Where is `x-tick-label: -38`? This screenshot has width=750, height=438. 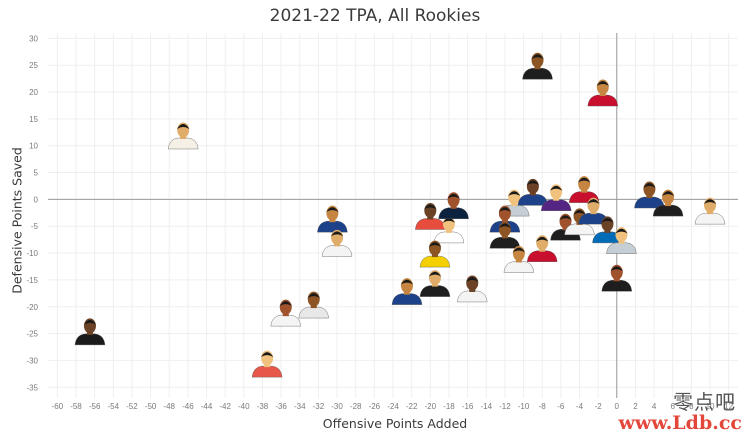
x-tick-label: -38 is located at coordinates (263, 406).